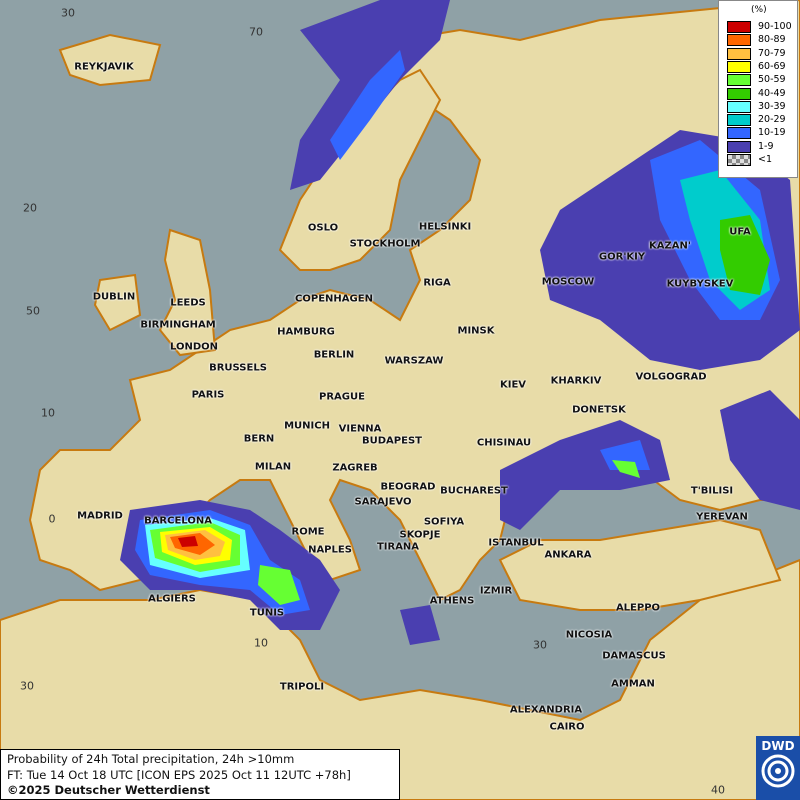 The width and height of the screenshot is (800, 800). What do you see at coordinates (110, 60) in the screenshot?
I see `land-iceland` at bounding box center [110, 60].